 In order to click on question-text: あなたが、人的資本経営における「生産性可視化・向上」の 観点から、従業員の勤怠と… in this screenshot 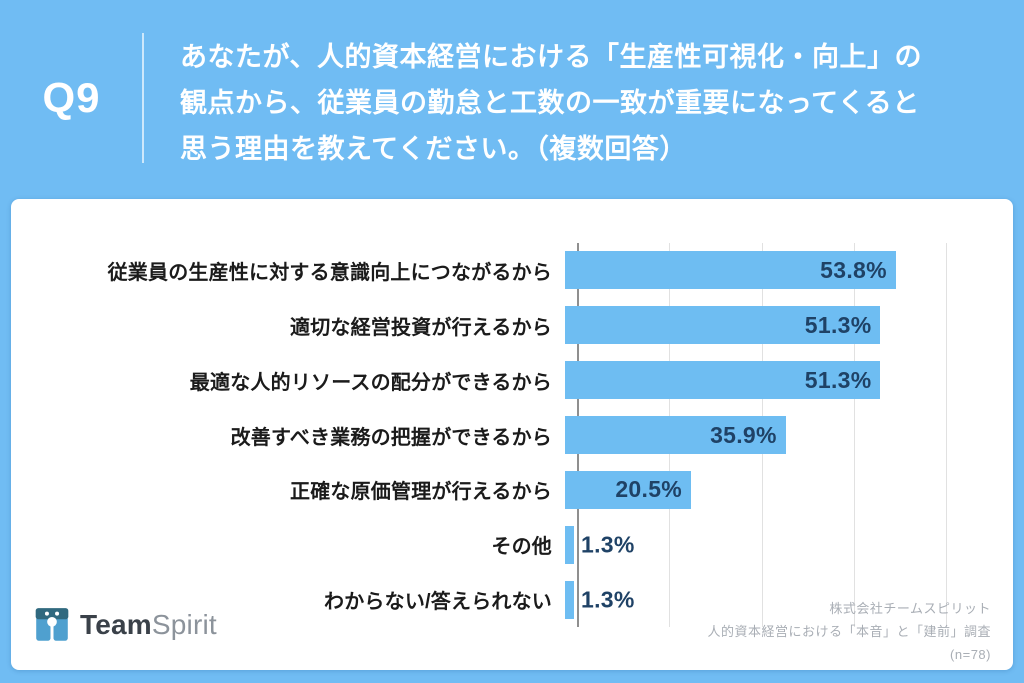, I will do `click(551, 103)`.